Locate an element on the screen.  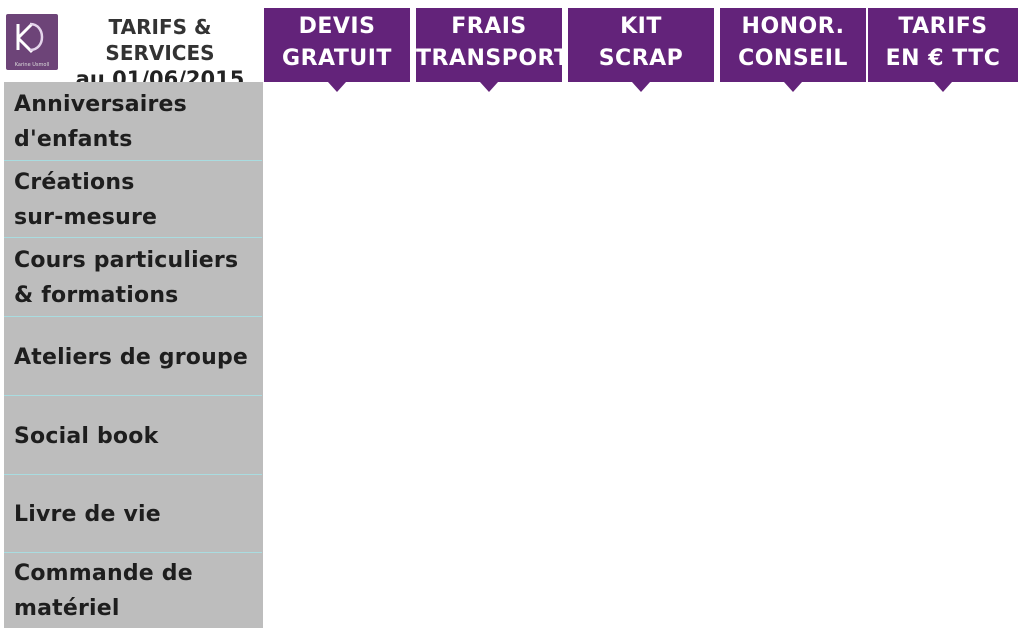
row-label-6: Livre de vie is located at coordinates (134, 514).